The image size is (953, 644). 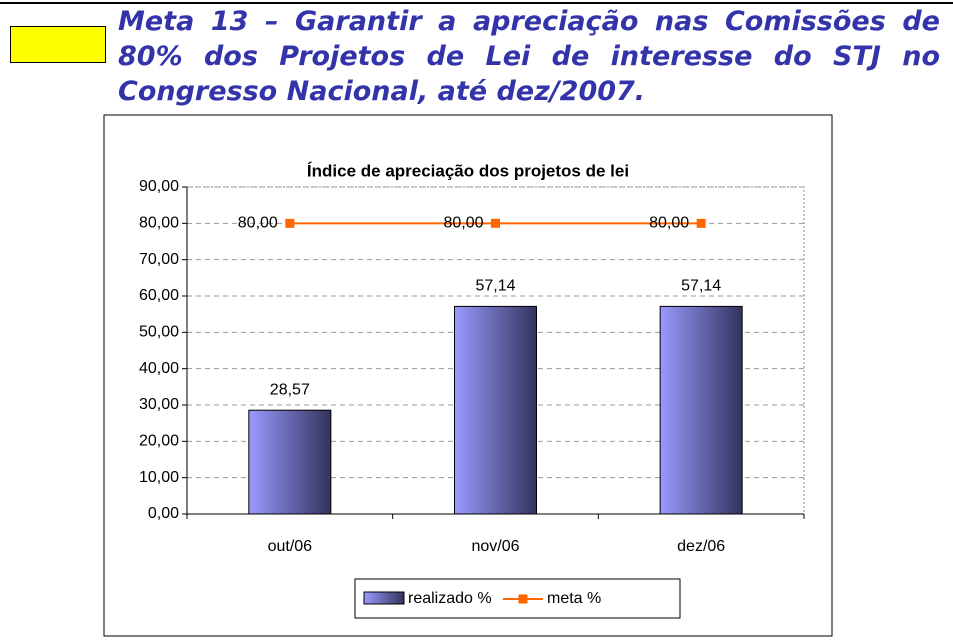 I want to click on y-tick-label: 10,00, so click(x=159, y=477).